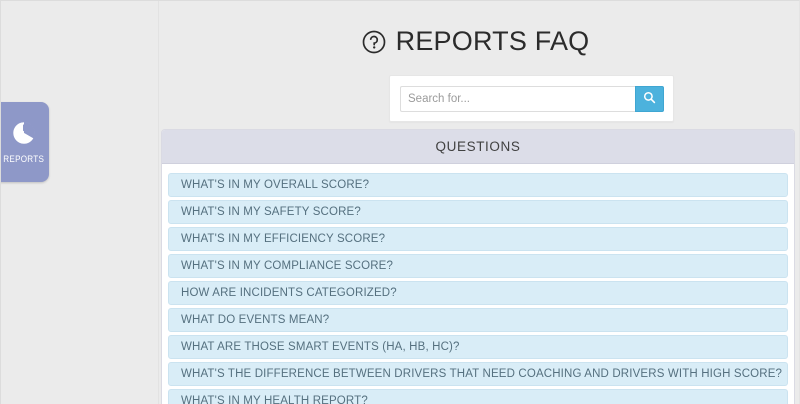 Image resolution: width=800 pixels, height=404 pixels. I want to click on sidebar-tab-reports: REPORTS, so click(25, 142).